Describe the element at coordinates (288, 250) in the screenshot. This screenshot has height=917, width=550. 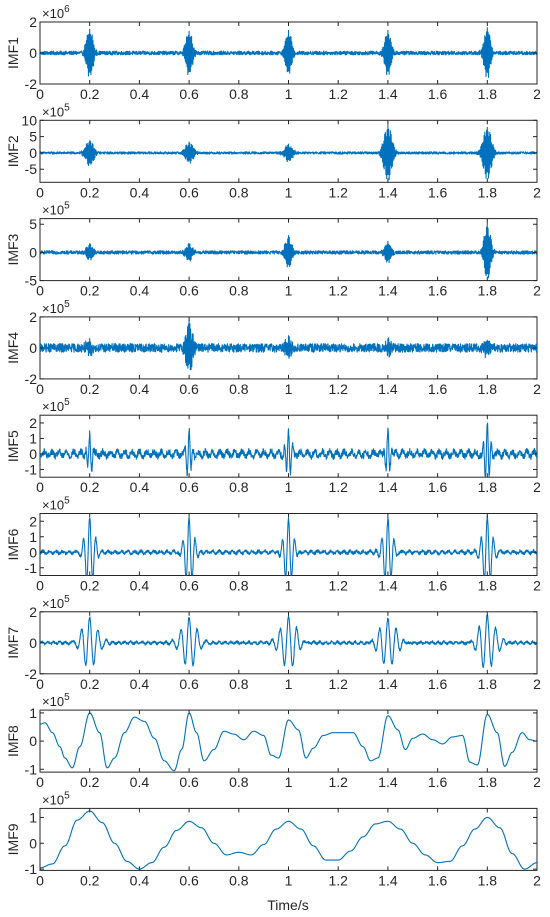
I see `series-line-imf3` at that location.